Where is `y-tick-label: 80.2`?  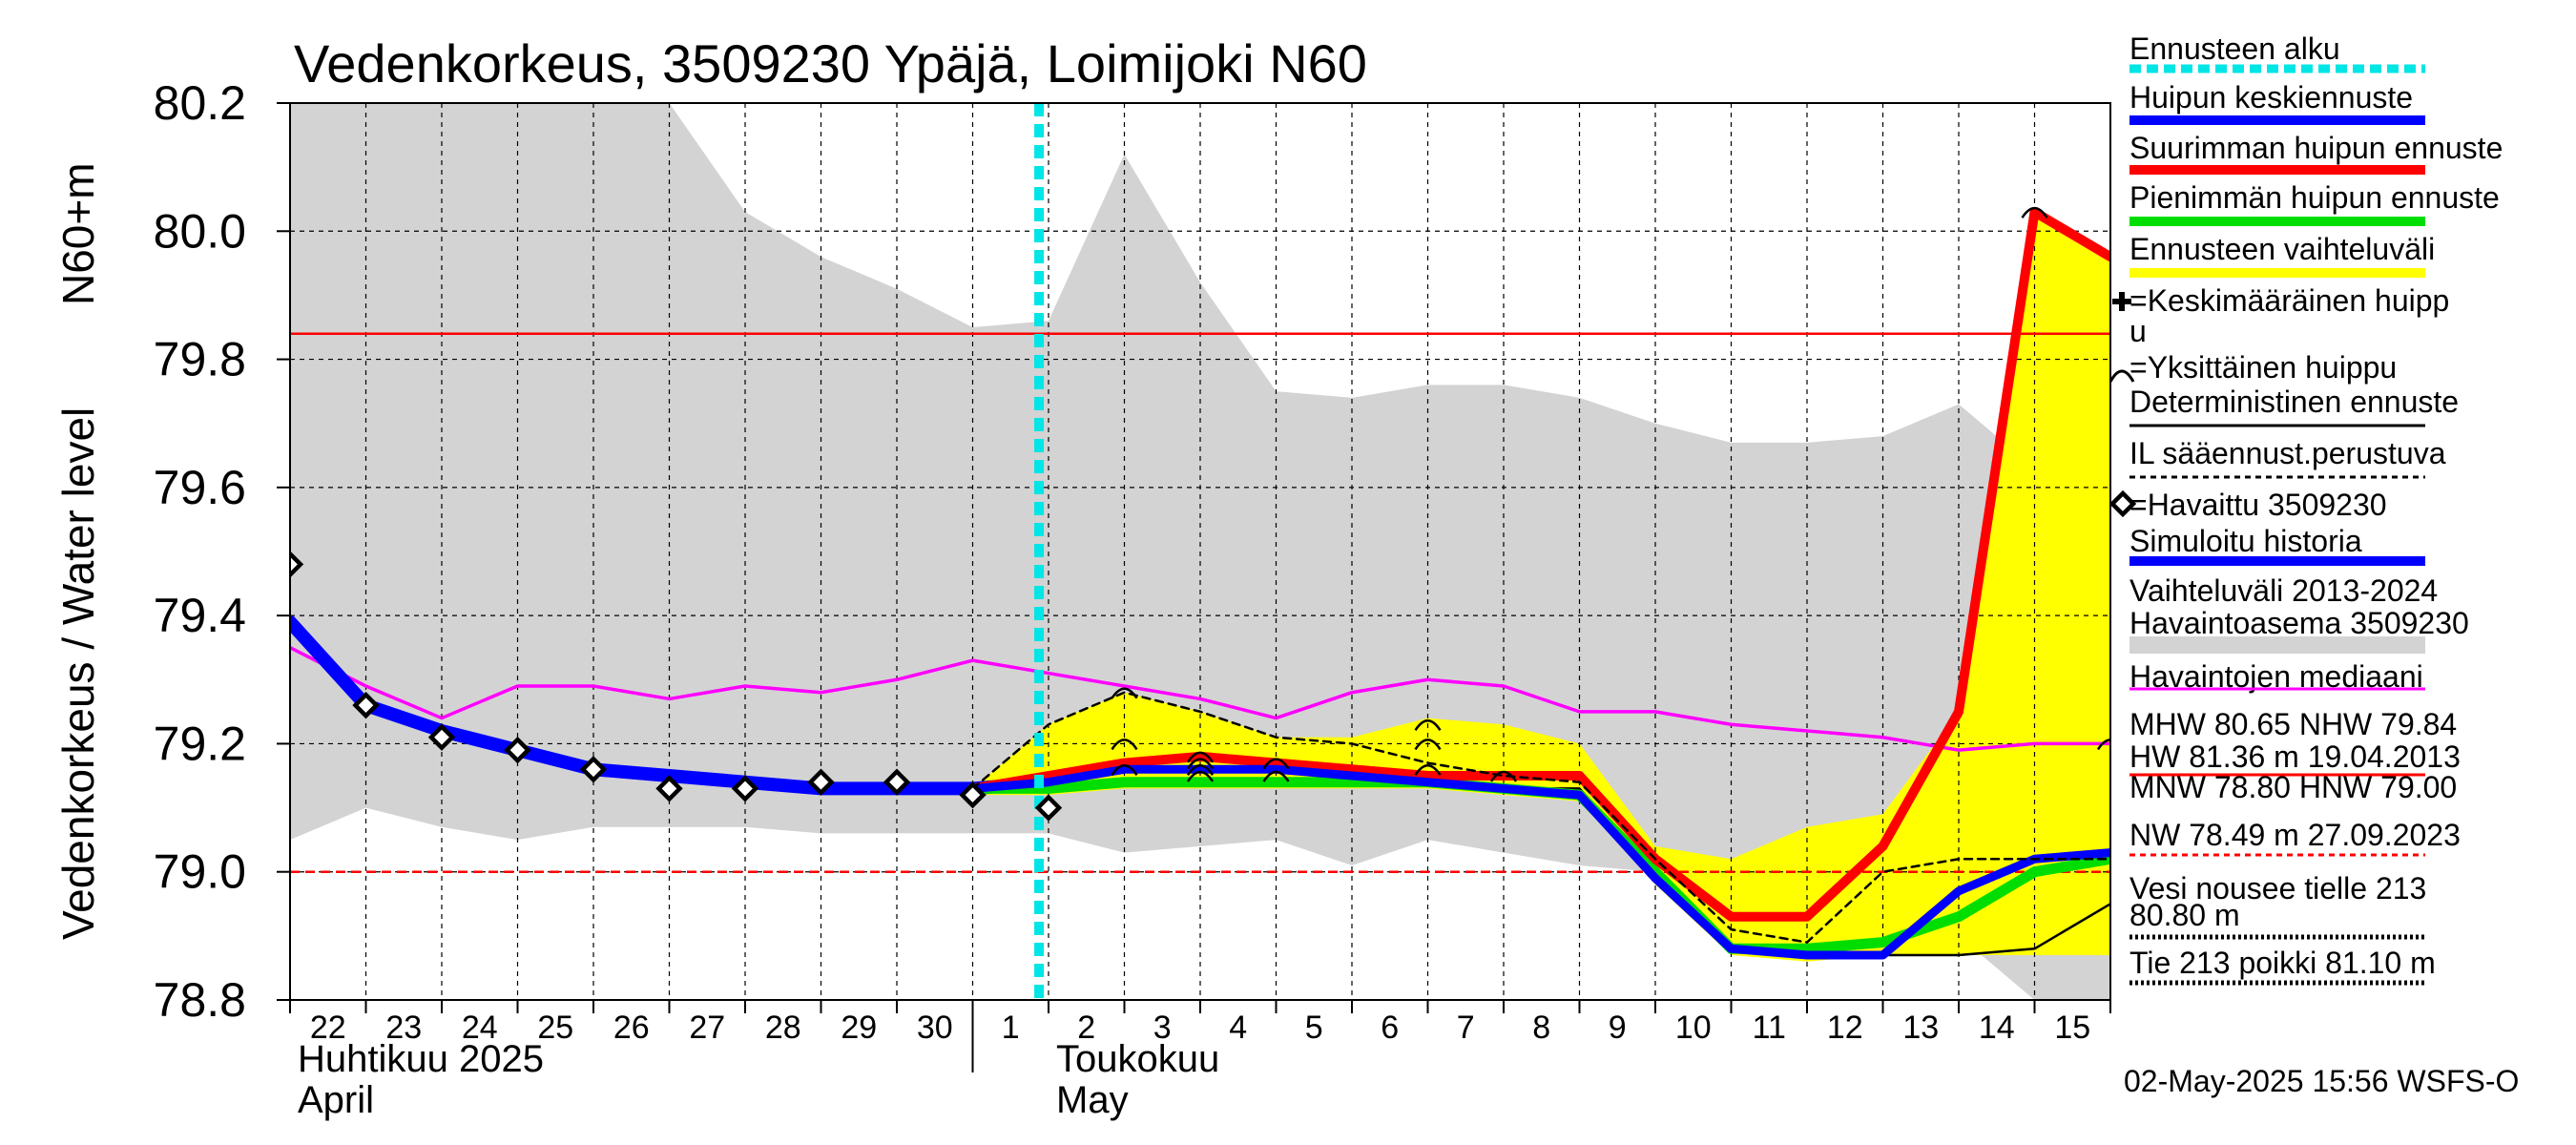 y-tick-label: 80.2 is located at coordinates (200, 103).